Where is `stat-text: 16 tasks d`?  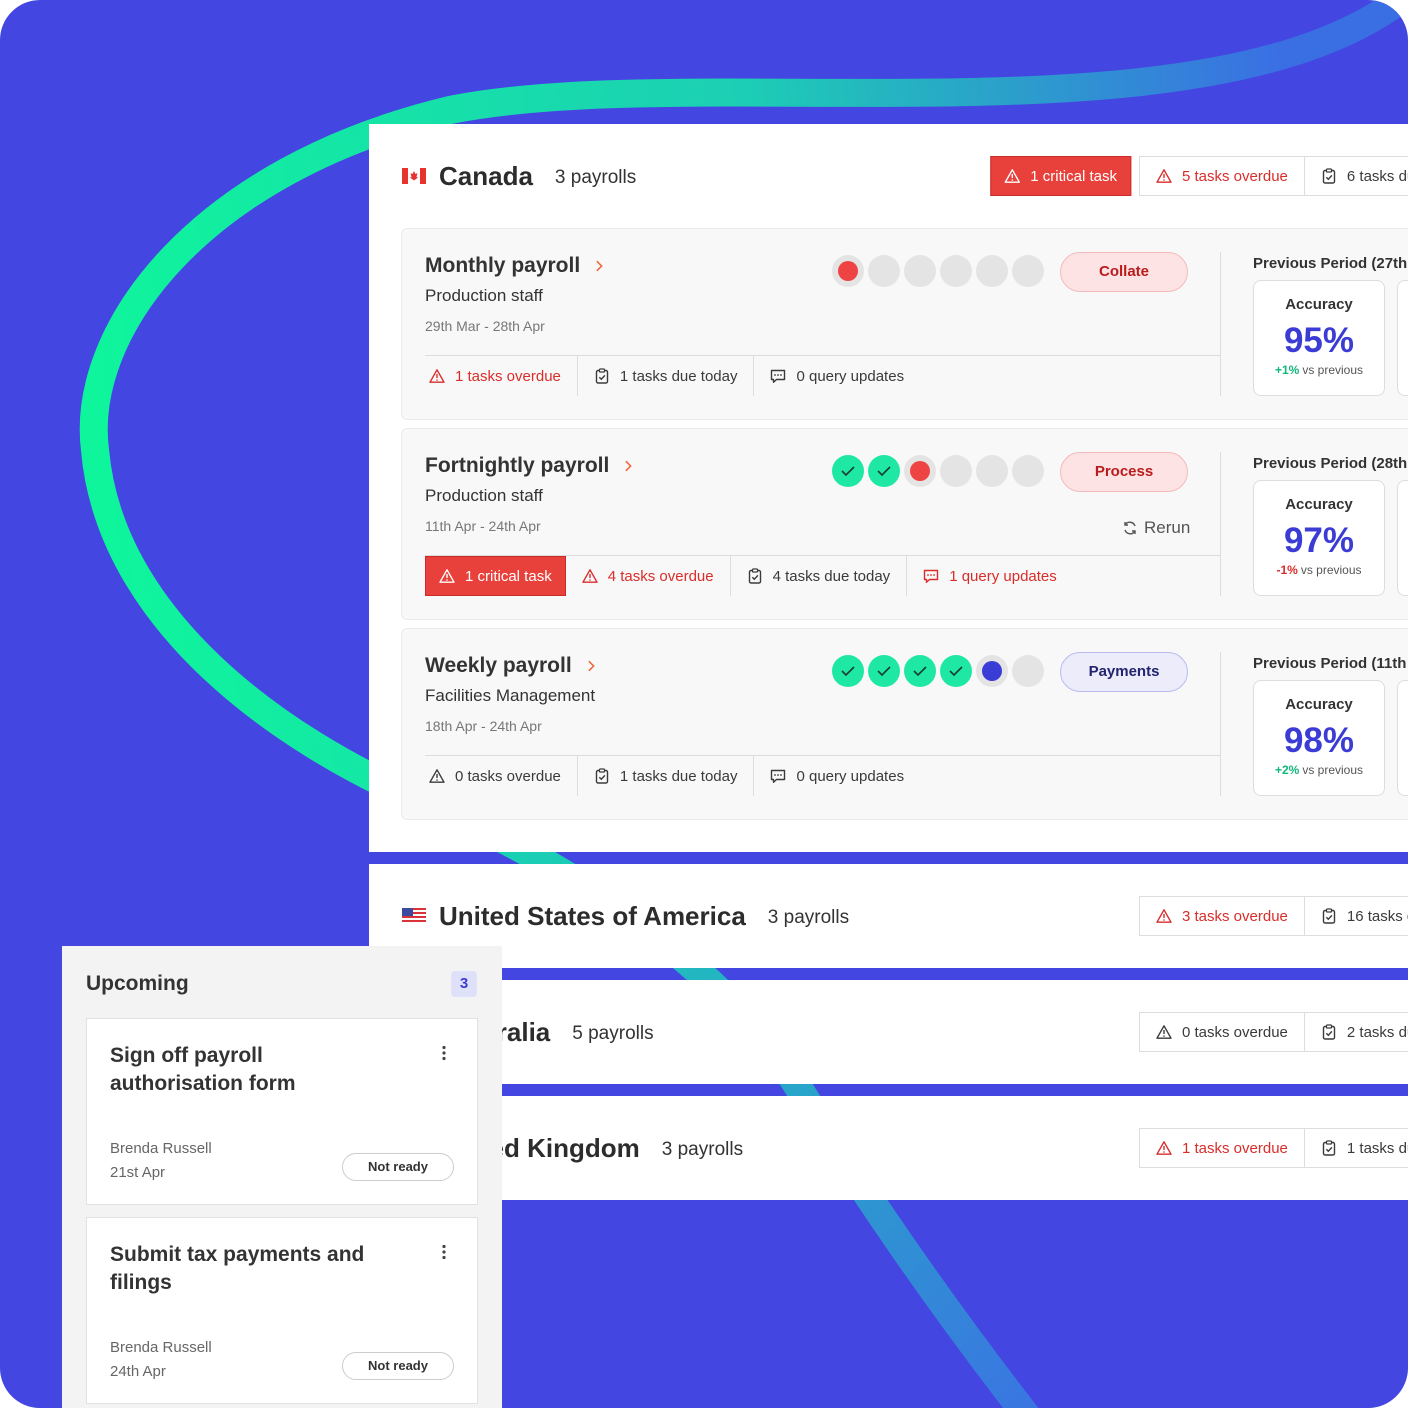
stat-text: 16 tasks d is located at coordinates (1377, 916).